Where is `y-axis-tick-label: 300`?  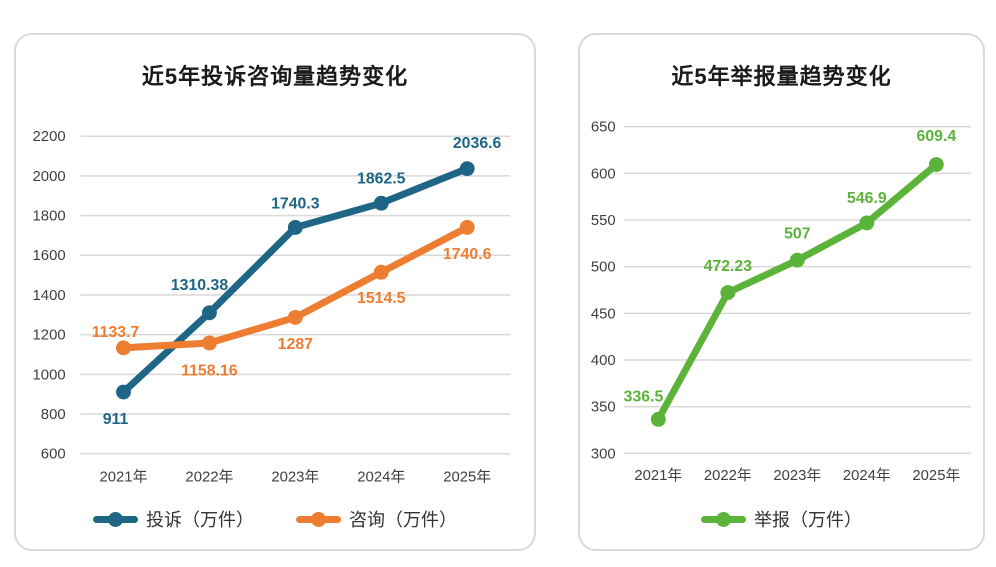
y-axis-tick-label: 300 is located at coordinates (603, 454).